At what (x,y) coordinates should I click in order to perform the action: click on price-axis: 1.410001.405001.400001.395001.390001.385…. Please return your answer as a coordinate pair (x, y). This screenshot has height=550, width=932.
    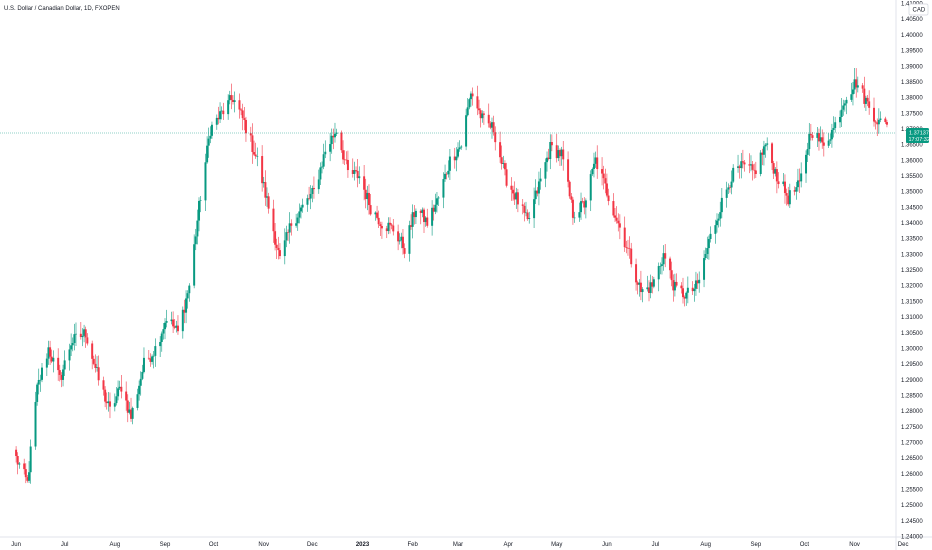
    Looking at the image, I should click on (912, 271).